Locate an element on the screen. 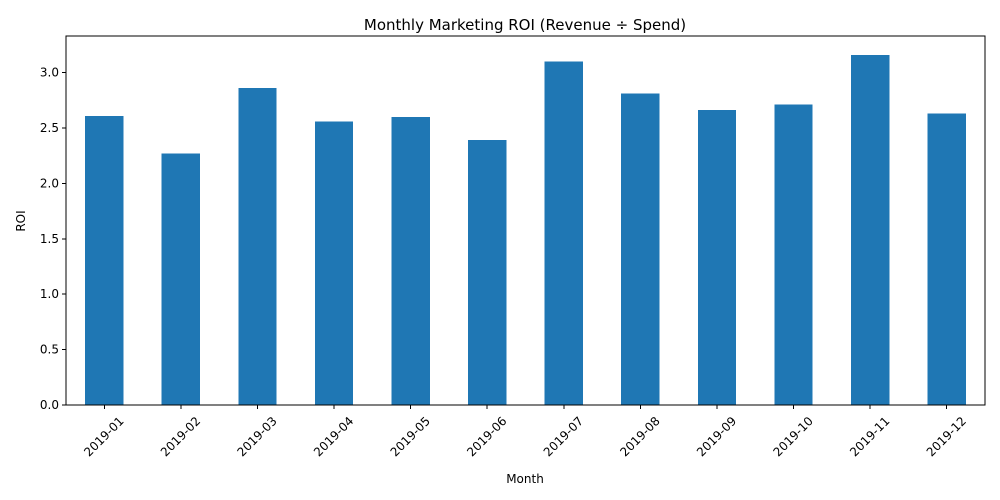 Image resolution: width=1000 pixels, height=500 pixels. y-tick-label-0.5: 0.5 is located at coordinates (49, 350).